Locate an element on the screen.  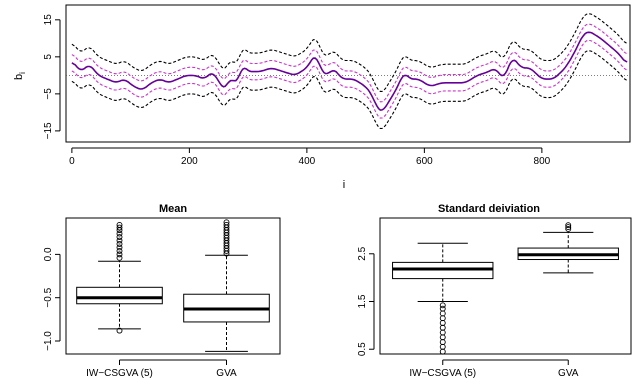
mean-x-tick-label-0: IW−CSGVA (5) is located at coordinates (119, 373).